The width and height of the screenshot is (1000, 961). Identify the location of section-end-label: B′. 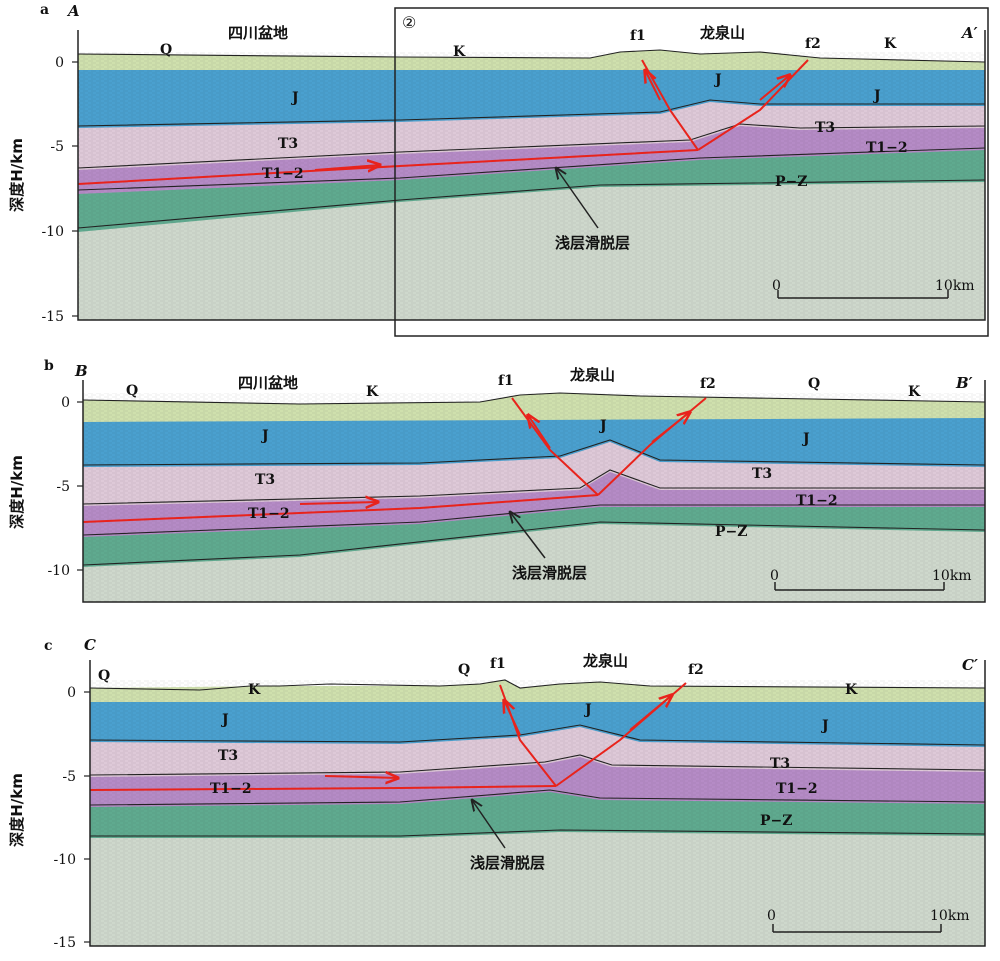
(964, 383).